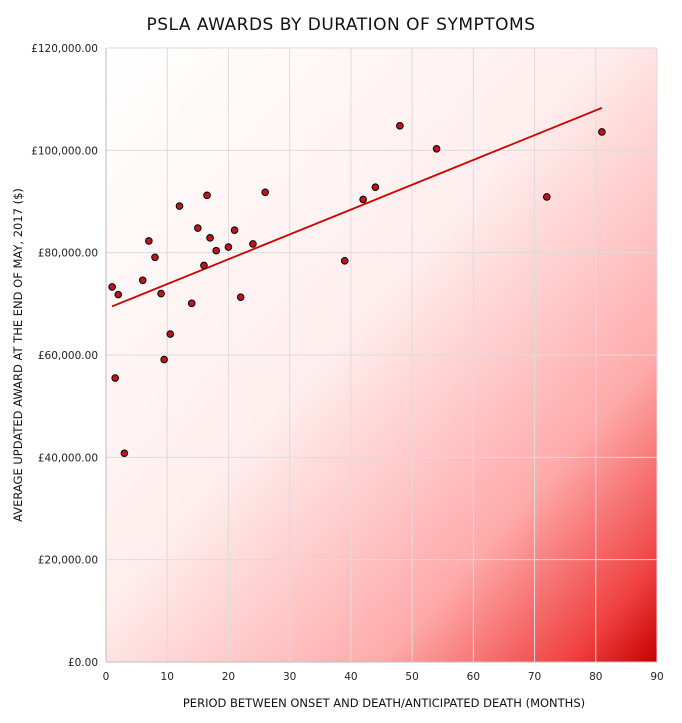  What do you see at coordinates (350, 677) in the screenshot?
I see `x-tick-label: 40` at bounding box center [350, 677].